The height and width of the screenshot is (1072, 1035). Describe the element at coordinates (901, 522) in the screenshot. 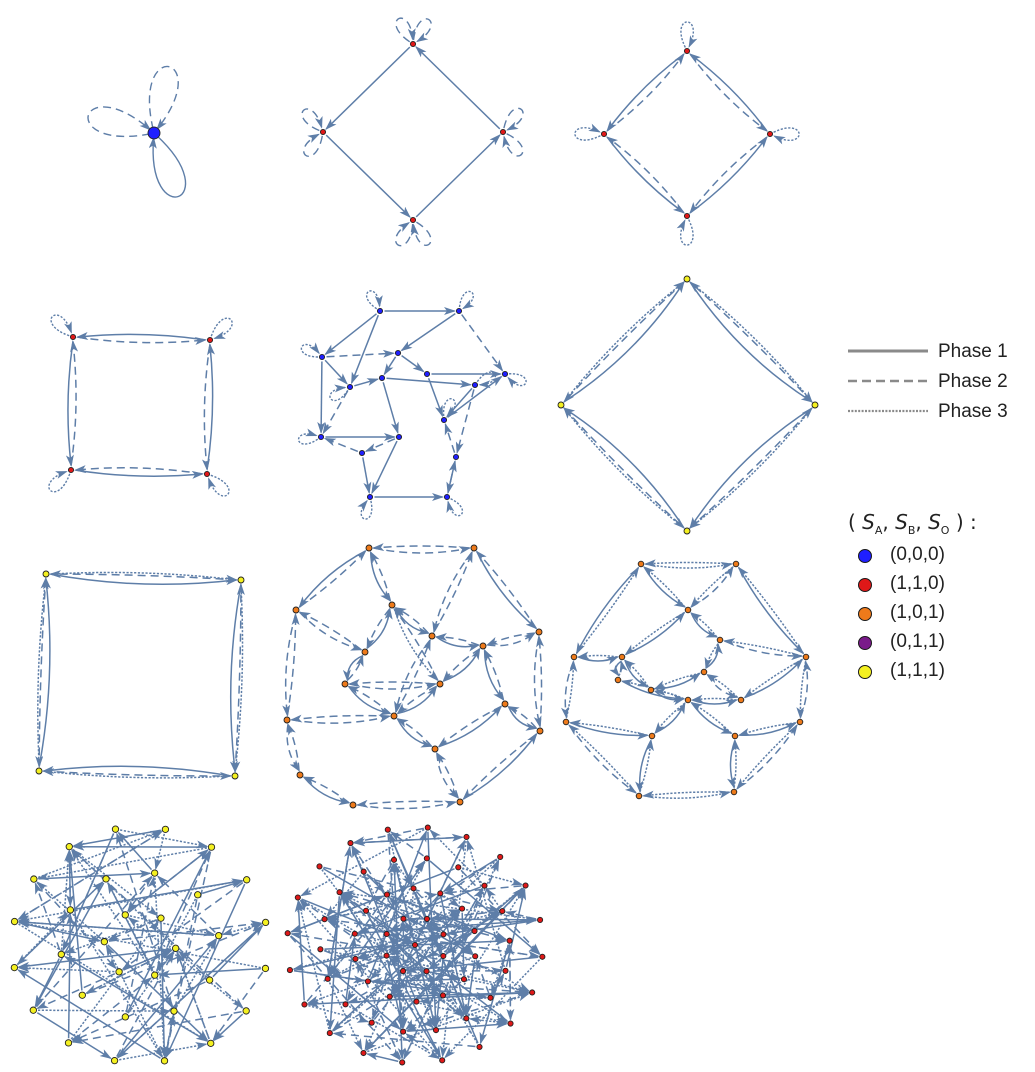

I see `tuple-s-b: S` at that location.